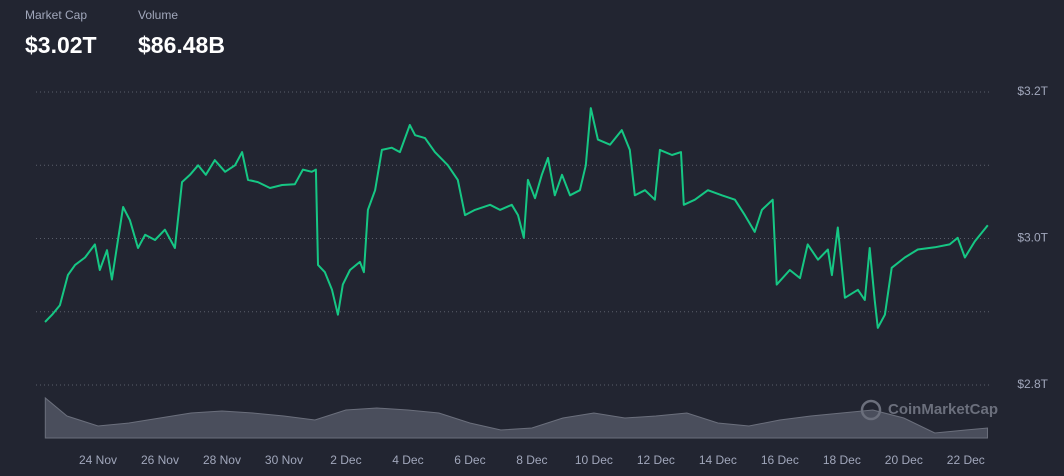  Describe the element at coordinates (158, 15) in the screenshot. I see `volume-label: Volume` at that location.